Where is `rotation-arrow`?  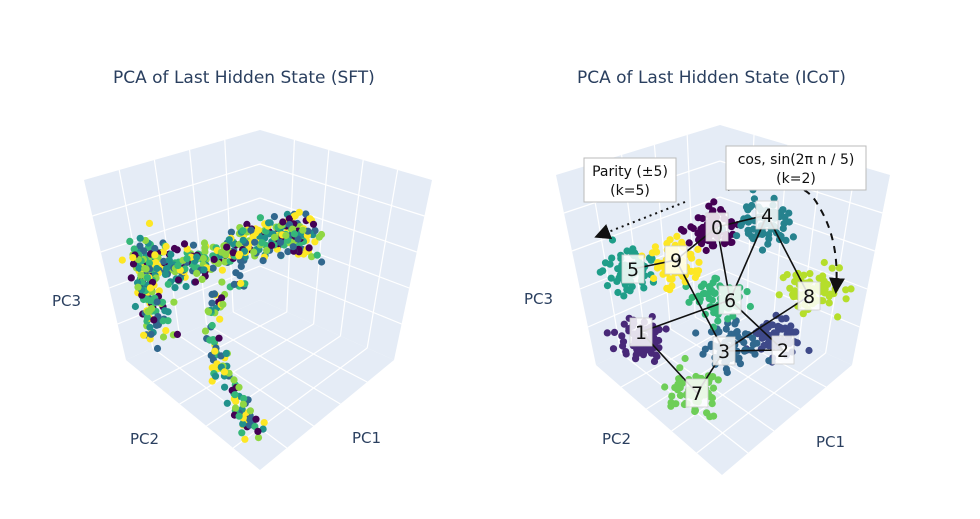 rotation-arrow is located at coordinates (786, 237).